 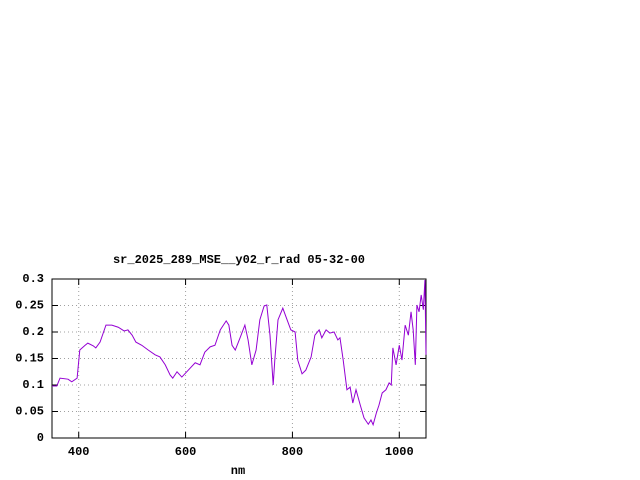 I want to click on y-tick-label: 0.2, so click(x=33, y=332).